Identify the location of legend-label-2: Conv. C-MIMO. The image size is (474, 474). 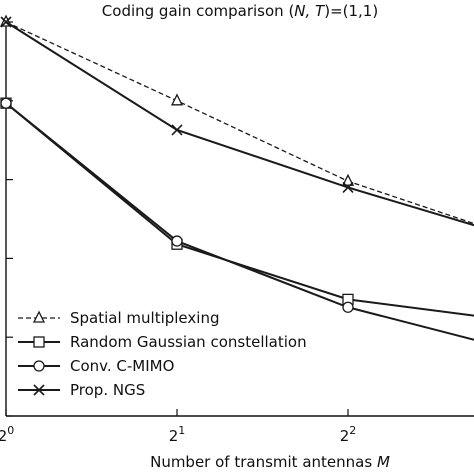
(122, 366).